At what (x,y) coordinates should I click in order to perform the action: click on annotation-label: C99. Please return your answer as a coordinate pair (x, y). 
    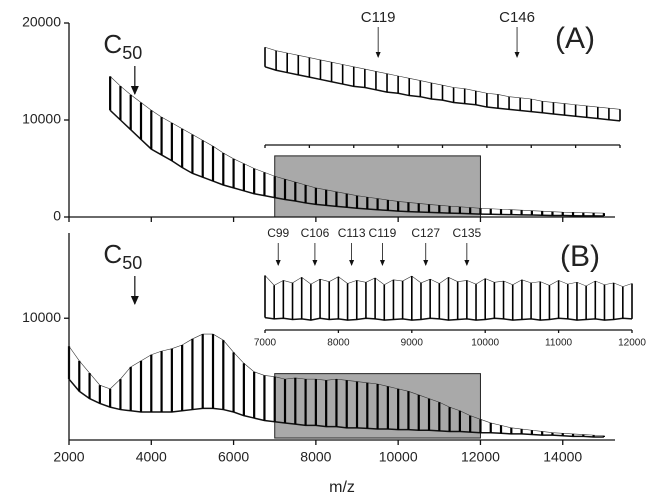
    Looking at the image, I should click on (278, 233).